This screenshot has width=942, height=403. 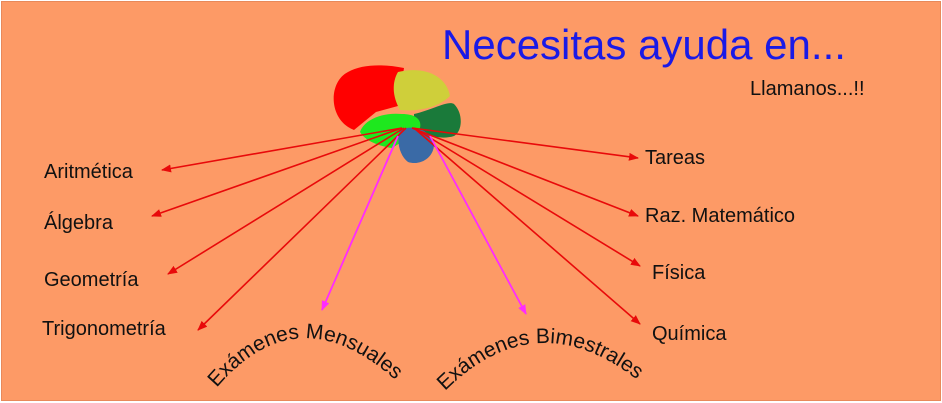 What do you see at coordinates (360, 223) in the screenshot?
I see `arrow-to-examenes-mensuales` at bounding box center [360, 223].